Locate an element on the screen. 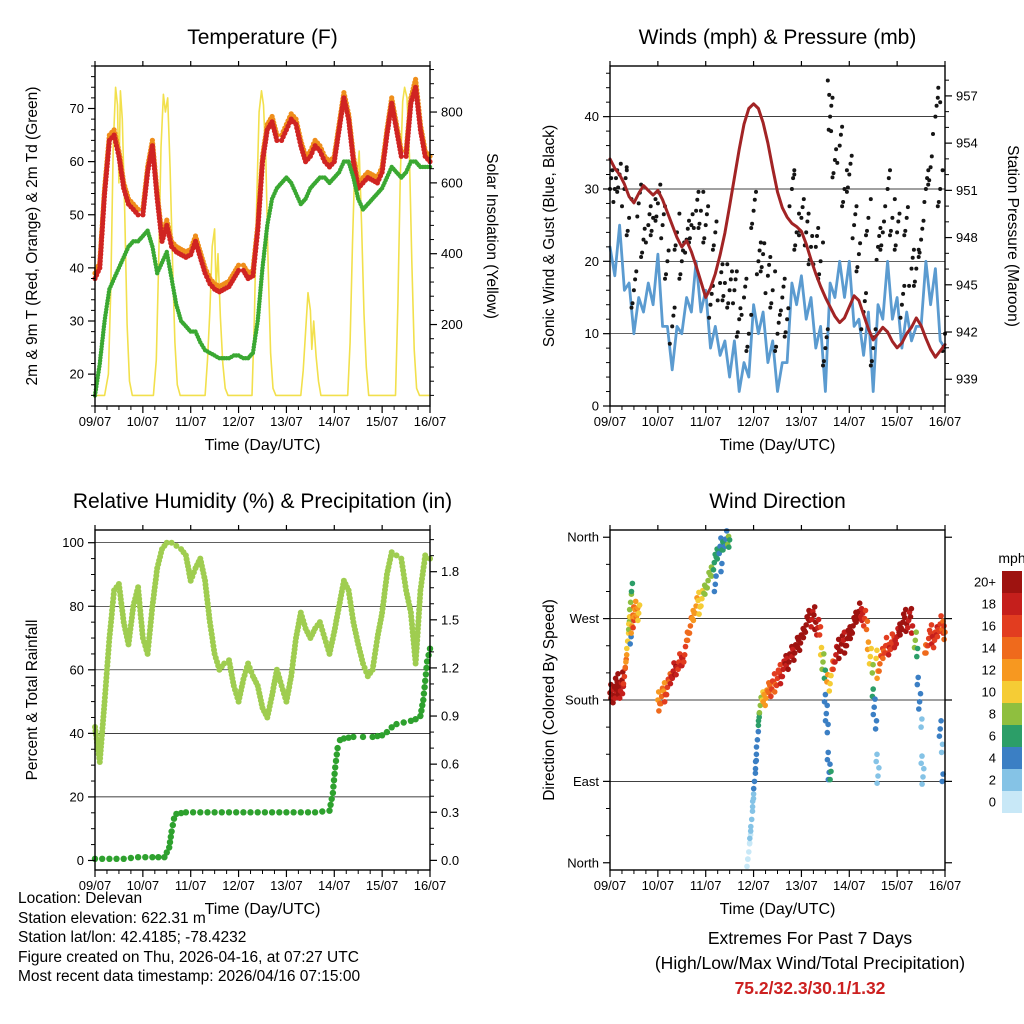 The image size is (1024, 1024). station-location: Location: Delevan is located at coordinates (80, 898).